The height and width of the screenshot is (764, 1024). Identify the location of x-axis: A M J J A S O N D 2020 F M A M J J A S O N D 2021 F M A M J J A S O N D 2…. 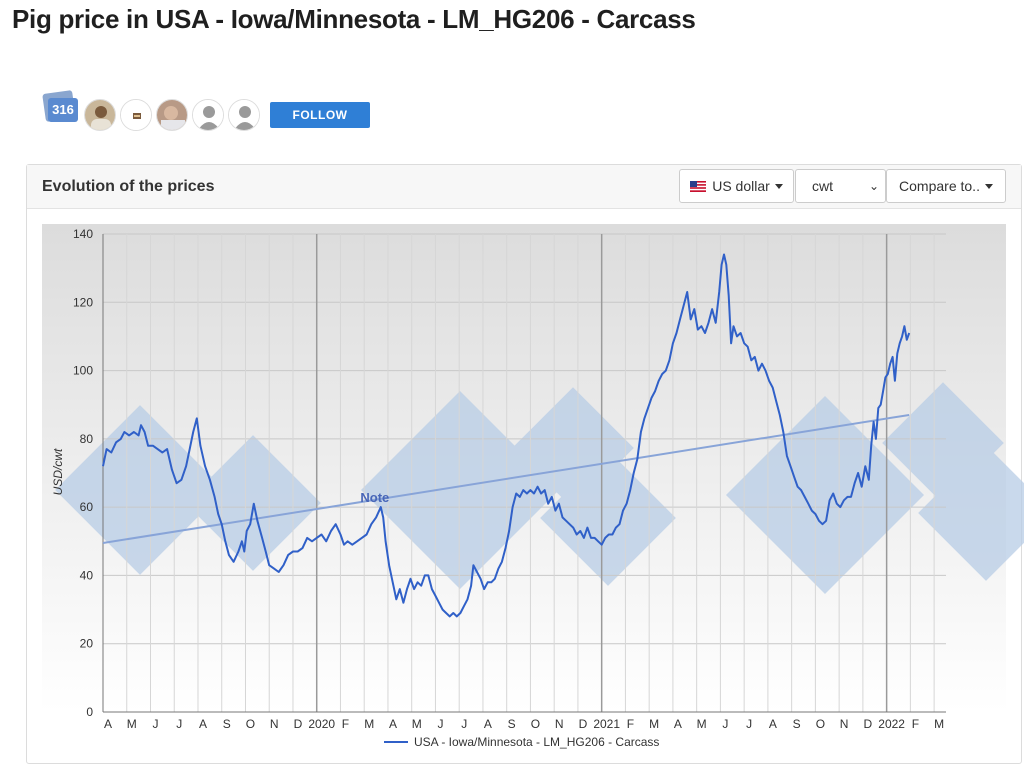
(524, 724).